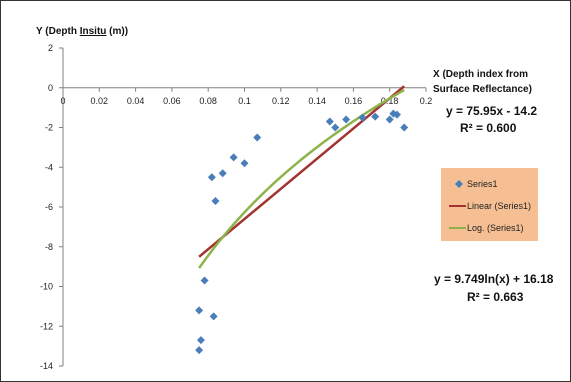 Image resolution: width=571 pixels, height=382 pixels. I want to click on x-tick-labels: 0 0.02 0.04 0.06 0.08 0.1 0.12 0.14 0.16 0.18 0.2, so click(246, 101).